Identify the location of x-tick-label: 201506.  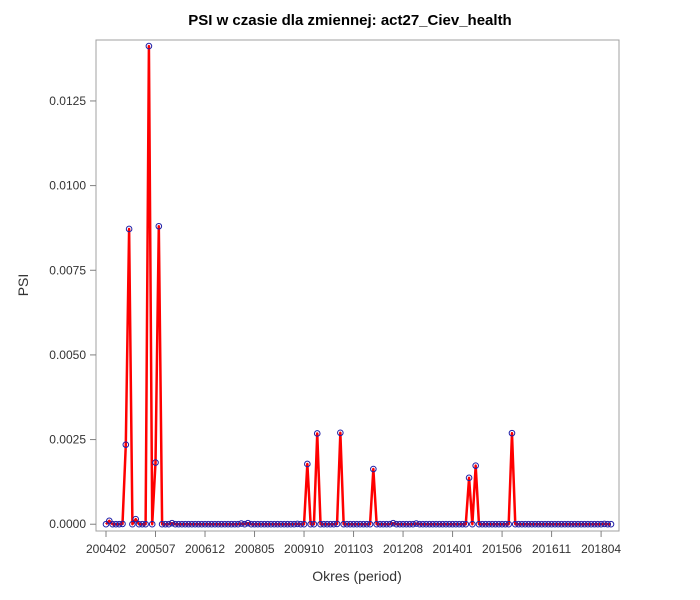
(502, 549).